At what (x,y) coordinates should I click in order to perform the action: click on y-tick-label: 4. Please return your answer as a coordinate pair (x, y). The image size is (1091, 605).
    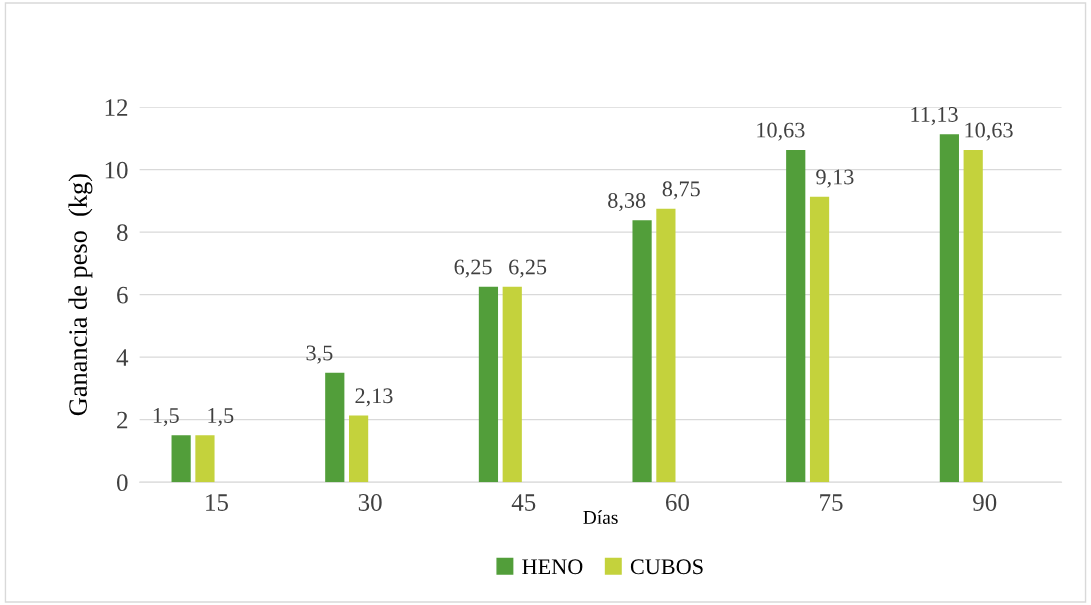
    Looking at the image, I should click on (122, 357).